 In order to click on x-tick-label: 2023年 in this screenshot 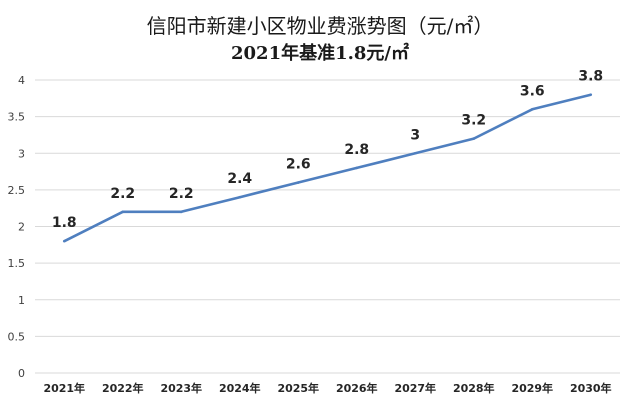, I will do `click(181, 388)`.